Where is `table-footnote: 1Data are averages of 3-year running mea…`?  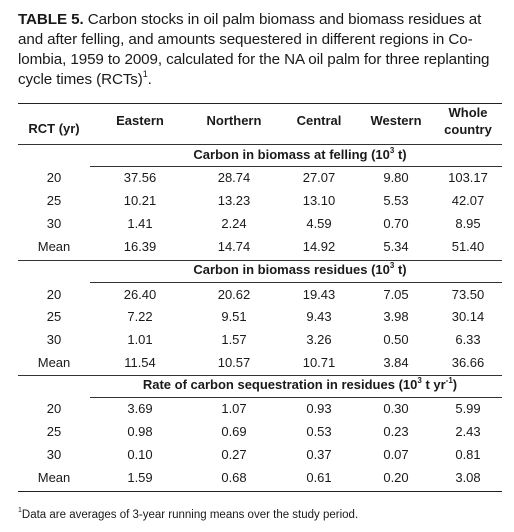 table-footnote: 1Data are averages of 3-year running mea… is located at coordinates (188, 514).